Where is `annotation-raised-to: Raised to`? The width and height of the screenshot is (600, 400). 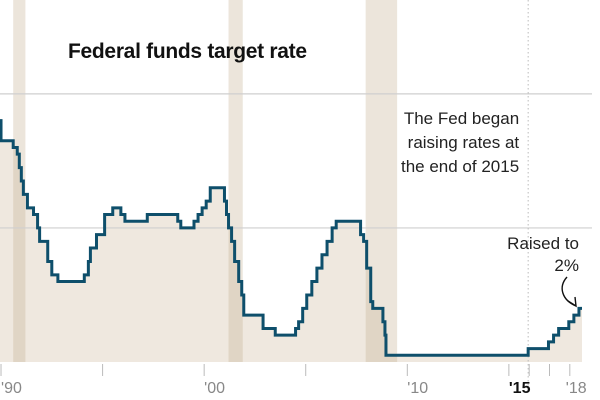
annotation-raised-to: Raised to is located at coordinates (543, 243).